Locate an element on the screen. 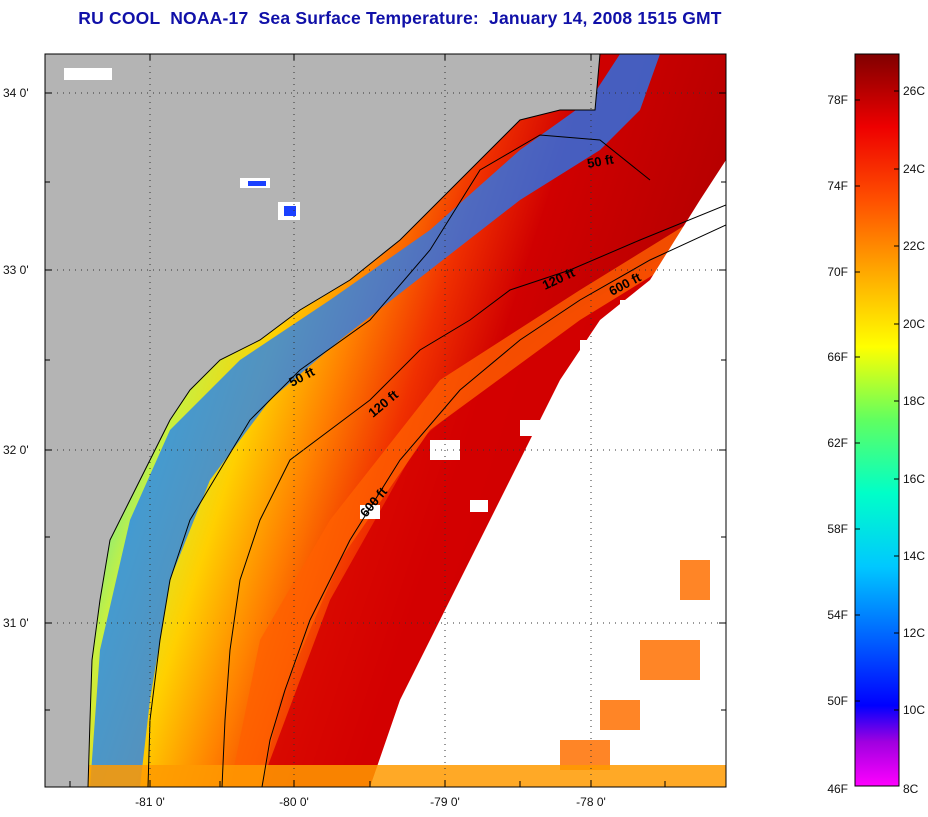 Image resolution: width=928 pixels, height=817 pixels. lon-label-80: -80 0' is located at coordinates (294, 802).